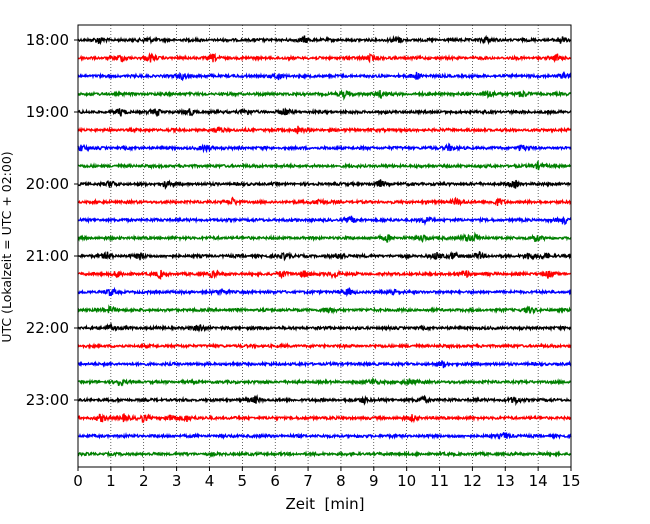 The height and width of the screenshot is (524, 650). Describe the element at coordinates (406, 481) in the screenshot. I see `x-tick-label: 10` at that location.